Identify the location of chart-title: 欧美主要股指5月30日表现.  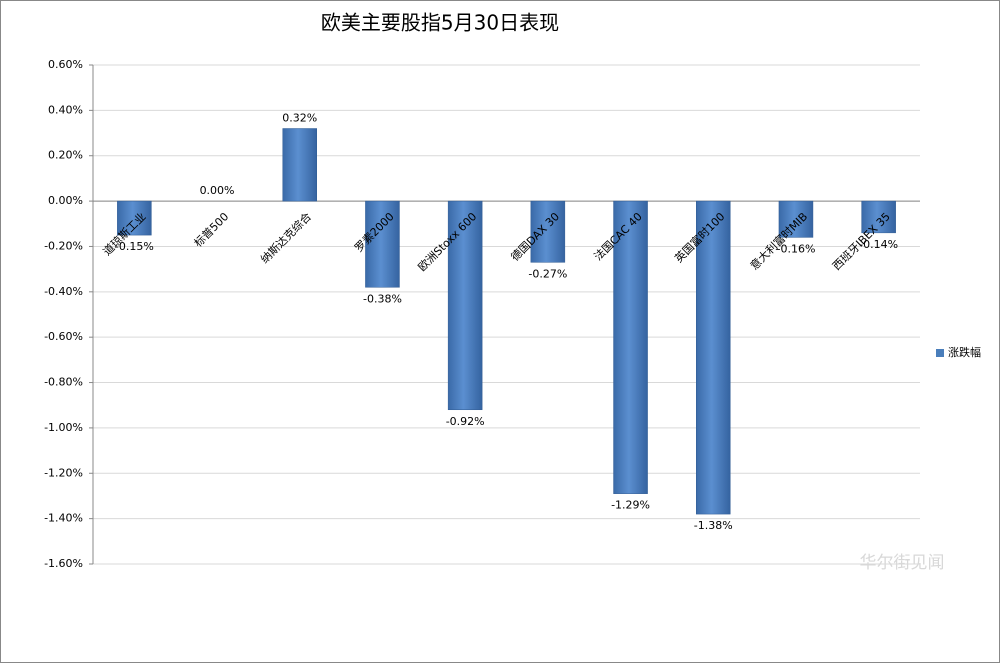
(440, 23).